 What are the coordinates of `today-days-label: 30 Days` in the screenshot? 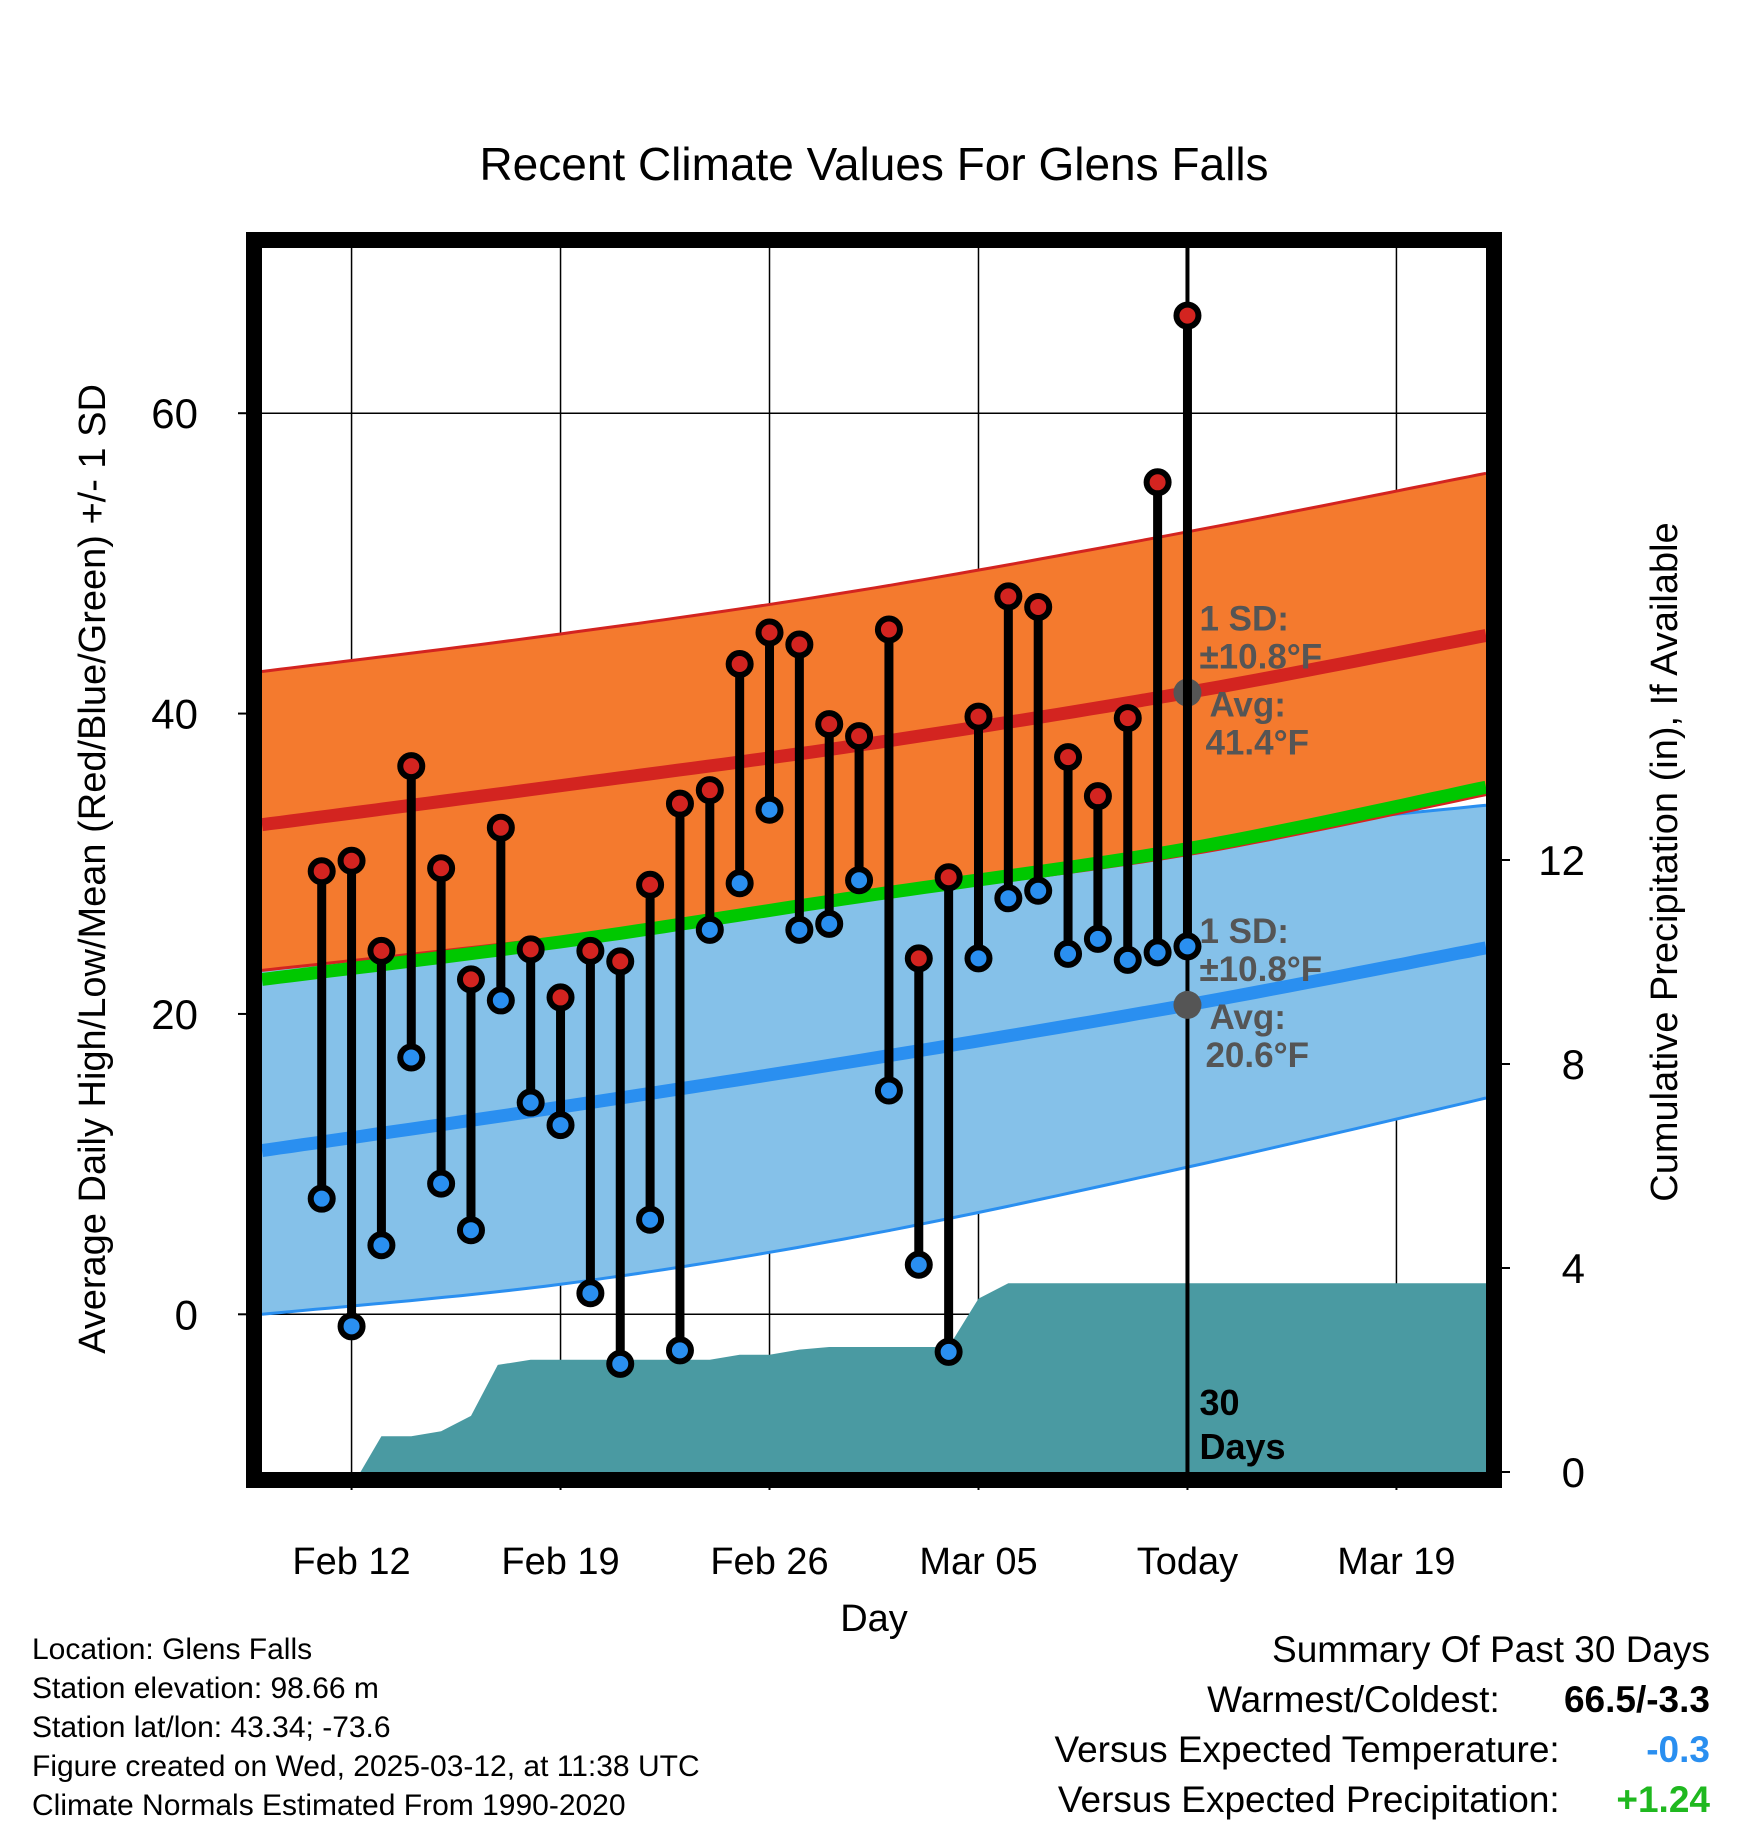 It's located at (1242, 1424).